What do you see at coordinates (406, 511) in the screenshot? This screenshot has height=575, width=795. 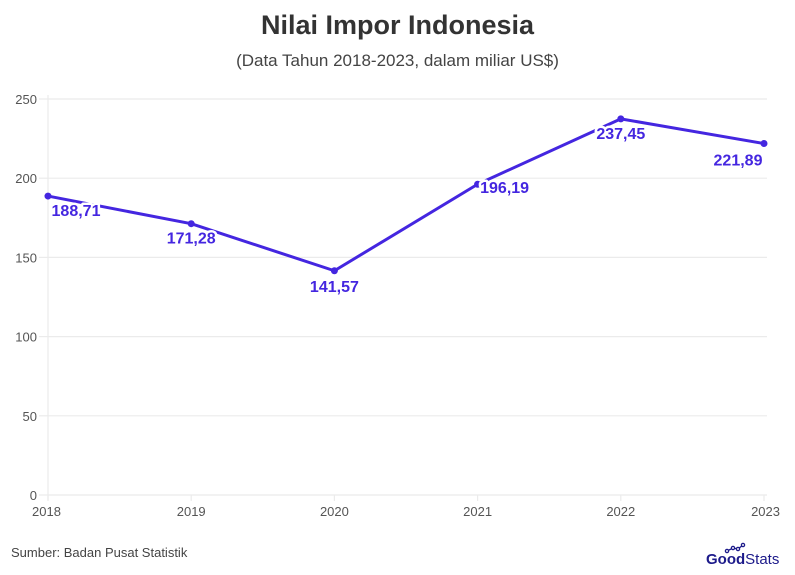 I see `x-axis-ticks: 2018 2019 2020 2021 2022 2023` at bounding box center [406, 511].